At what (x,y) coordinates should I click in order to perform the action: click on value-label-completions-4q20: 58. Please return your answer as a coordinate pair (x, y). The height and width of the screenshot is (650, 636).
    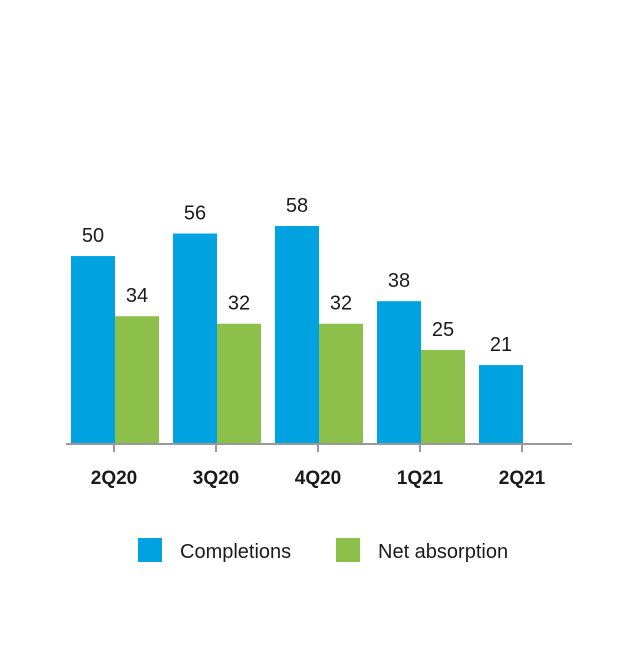
    Looking at the image, I should click on (297, 206).